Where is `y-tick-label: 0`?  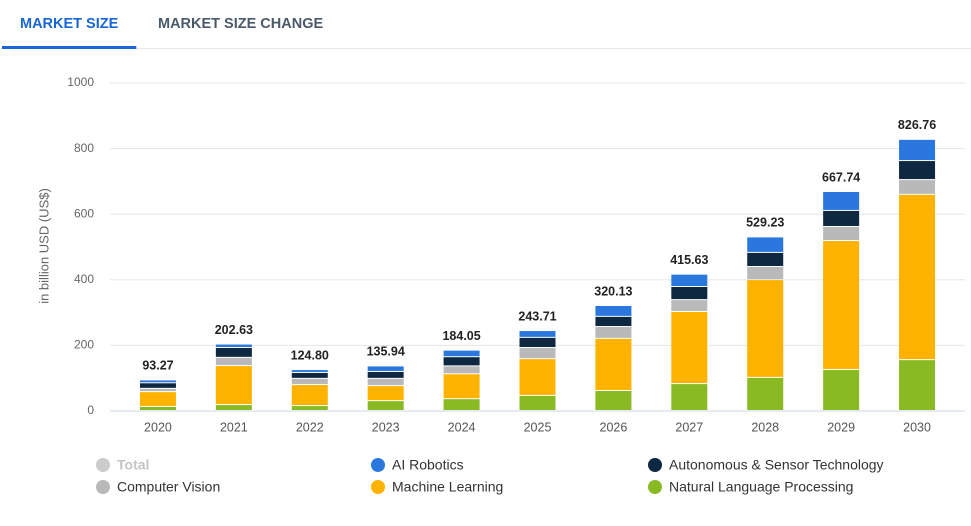
y-tick-label: 0 is located at coordinates (90, 410).